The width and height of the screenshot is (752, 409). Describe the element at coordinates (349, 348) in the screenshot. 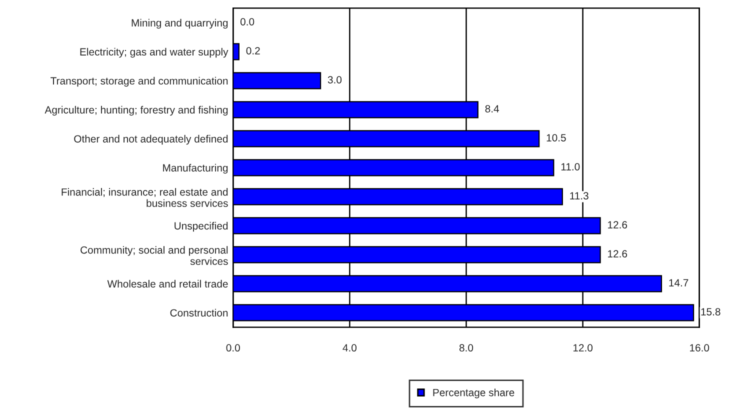

I see `x-tick-label: 4.0` at that location.